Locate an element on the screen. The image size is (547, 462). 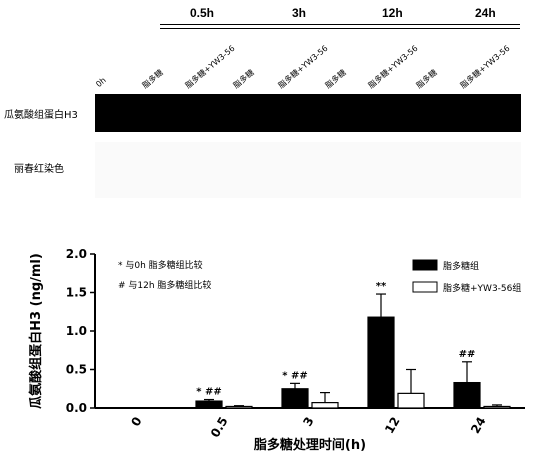
time-header-0-5h: 0.5h is located at coordinates (202, 13).